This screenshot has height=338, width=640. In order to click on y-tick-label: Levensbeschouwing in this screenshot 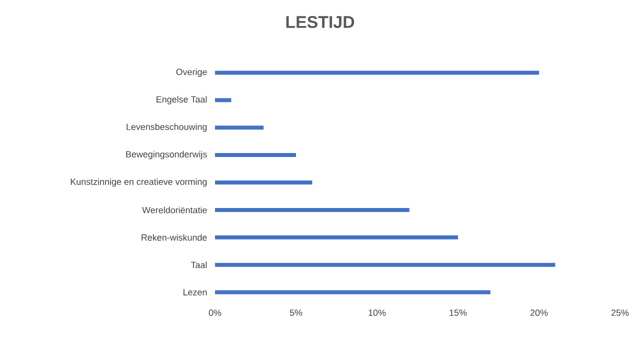, I will do `click(166, 127)`.